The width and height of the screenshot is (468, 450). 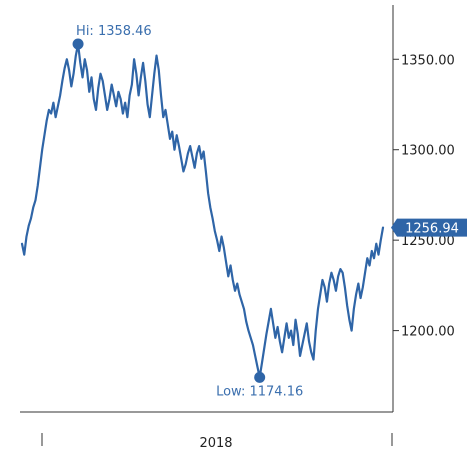 What do you see at coordinates (428, 332) in the screenshot?
I see `y-tick-label: 1200.00` at bounding box center [428, 332].